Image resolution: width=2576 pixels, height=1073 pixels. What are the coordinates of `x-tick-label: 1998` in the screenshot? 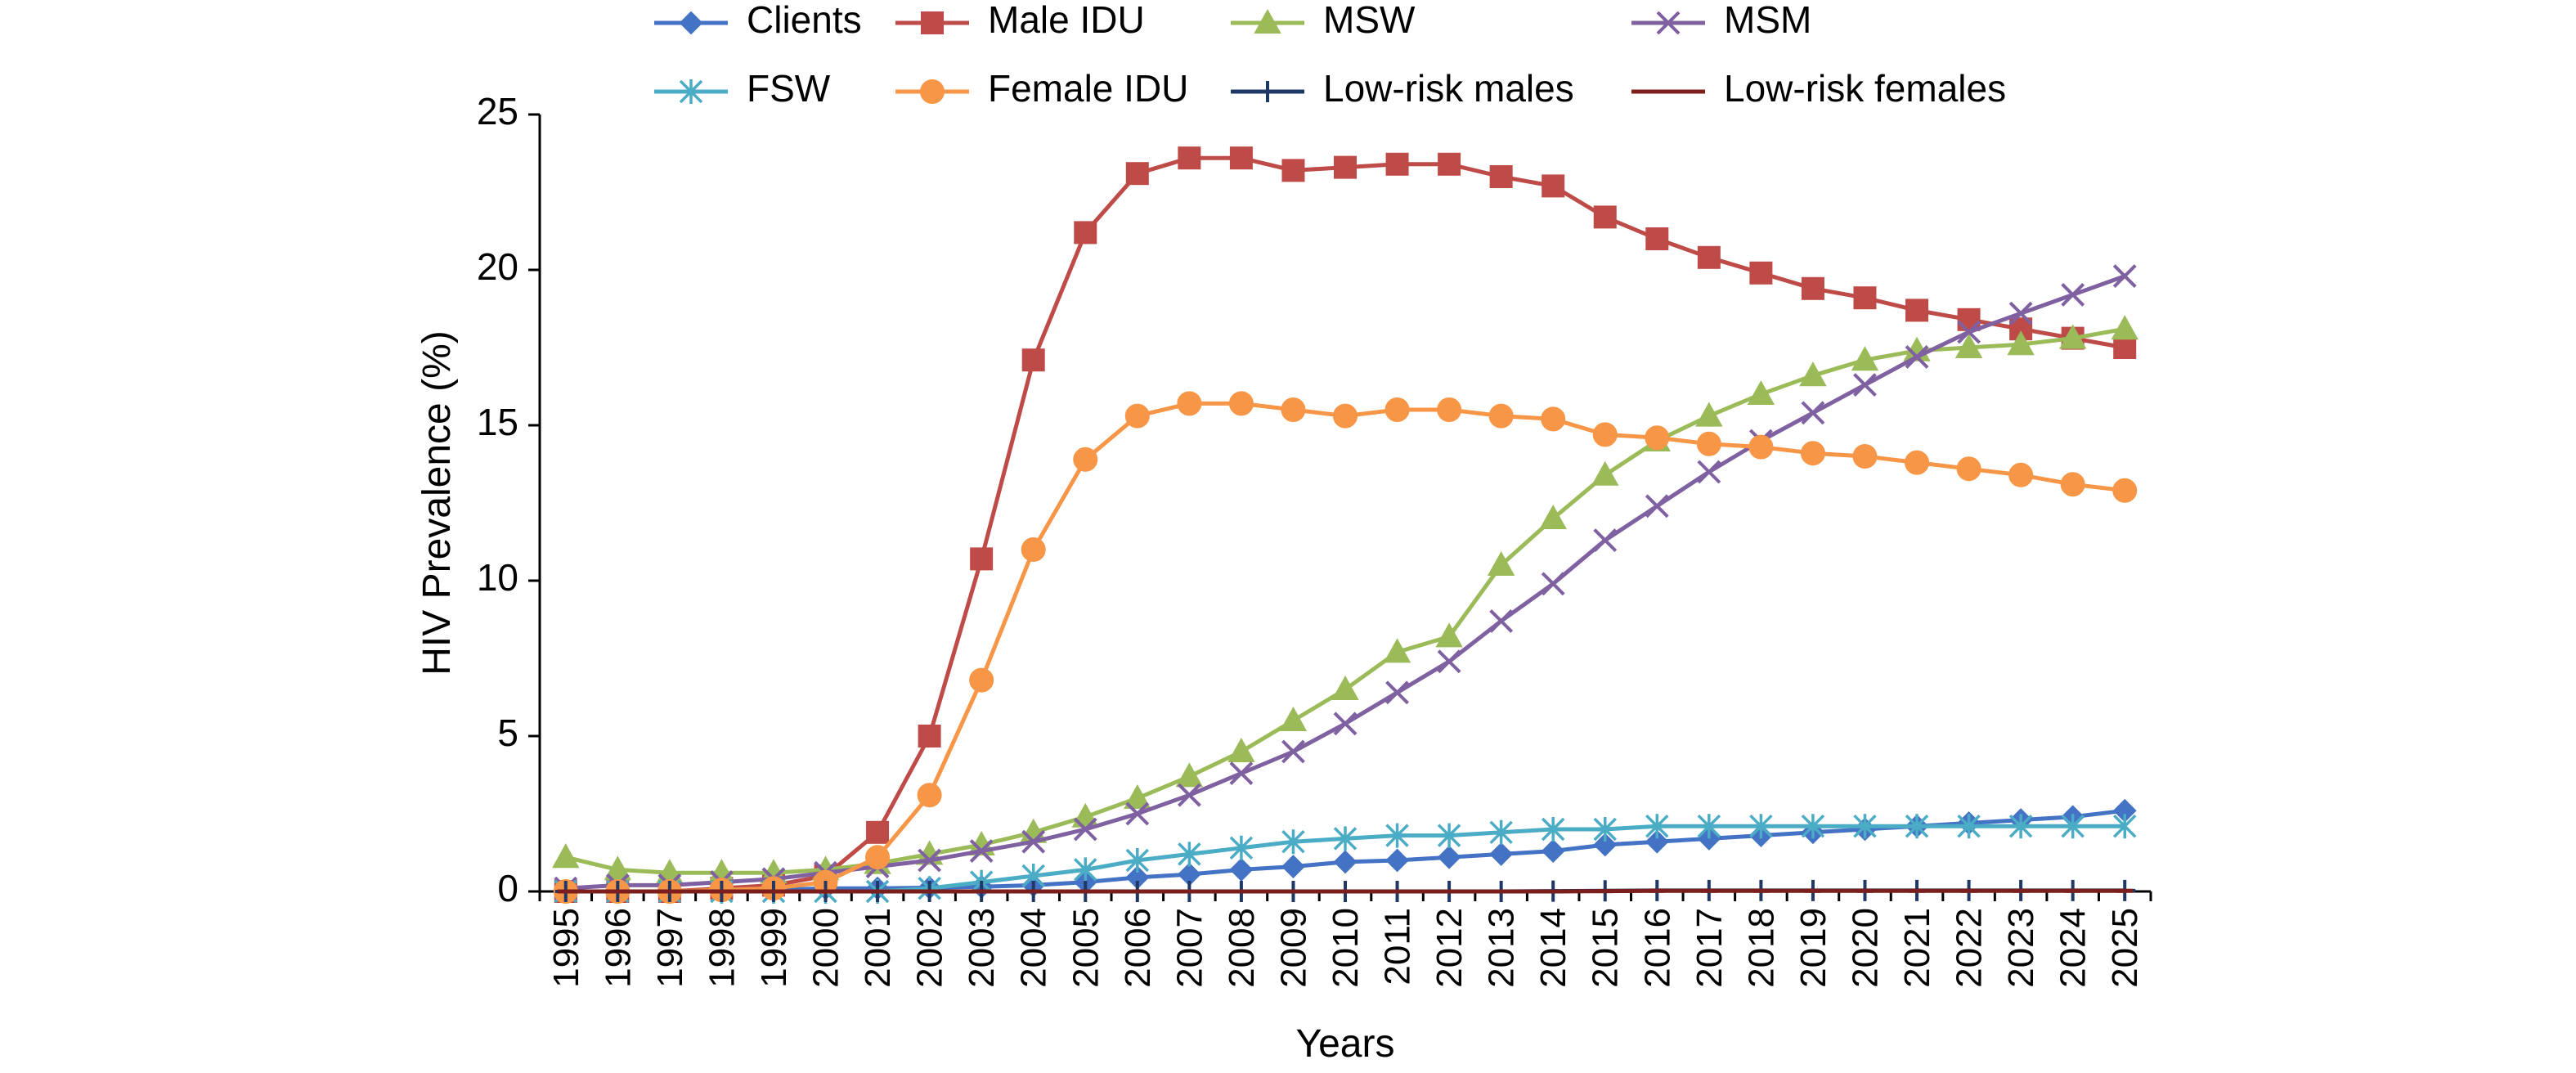 It's located at (722, 948).